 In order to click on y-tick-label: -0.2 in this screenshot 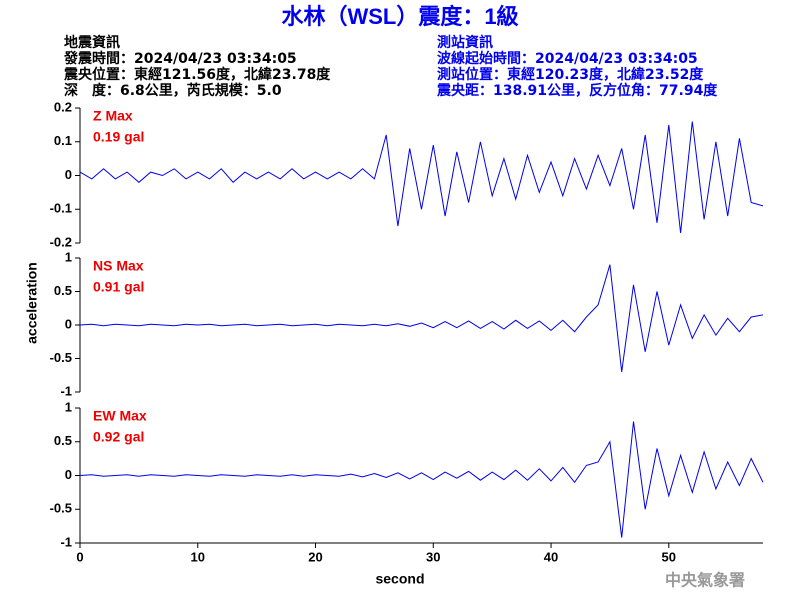, I will do `click(61, 241)`.